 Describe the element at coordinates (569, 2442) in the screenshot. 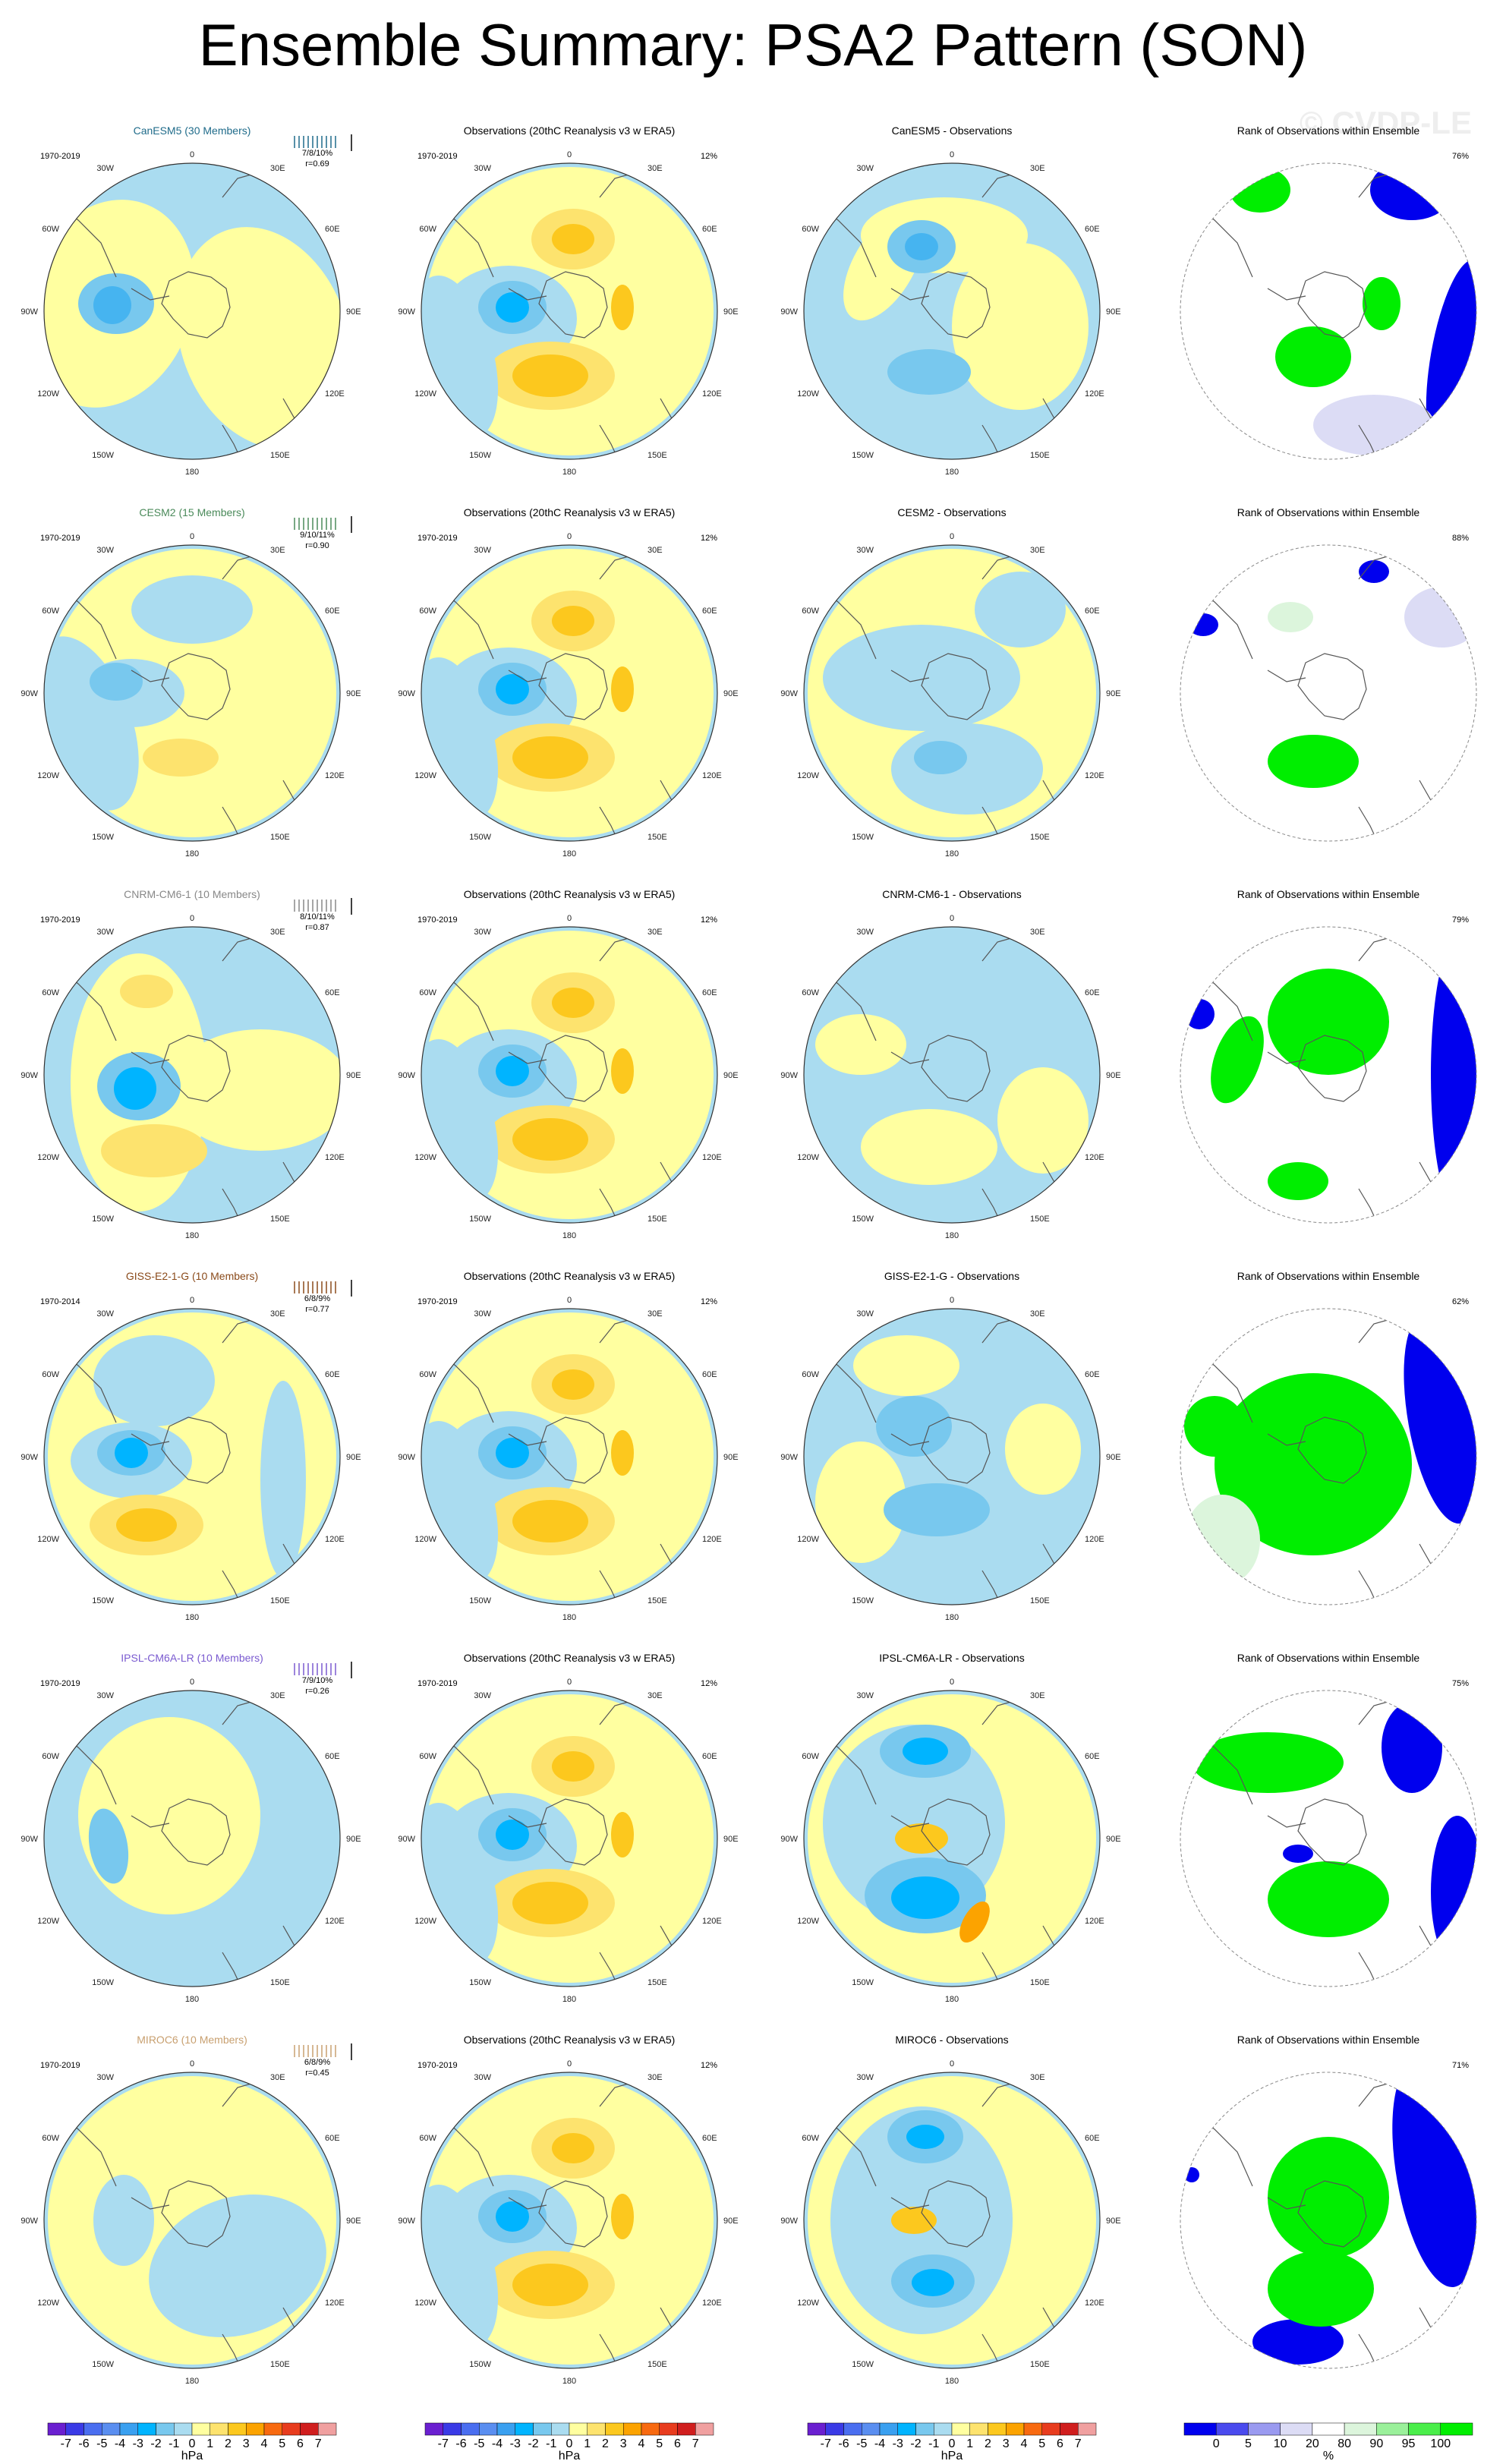

I see `colorbar-obs: -7 -6 -5 -4 -3 -2 -1 0 1 2 3 4 5 6 7 hPa` at that location.